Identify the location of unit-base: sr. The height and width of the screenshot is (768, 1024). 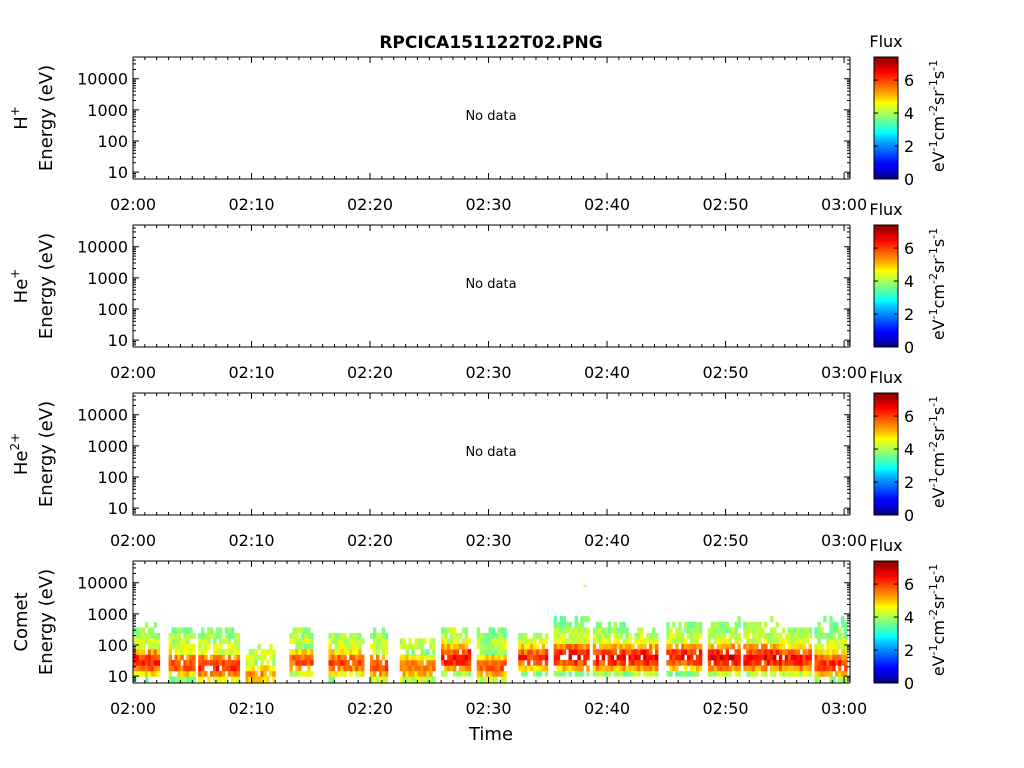
(938, 97).